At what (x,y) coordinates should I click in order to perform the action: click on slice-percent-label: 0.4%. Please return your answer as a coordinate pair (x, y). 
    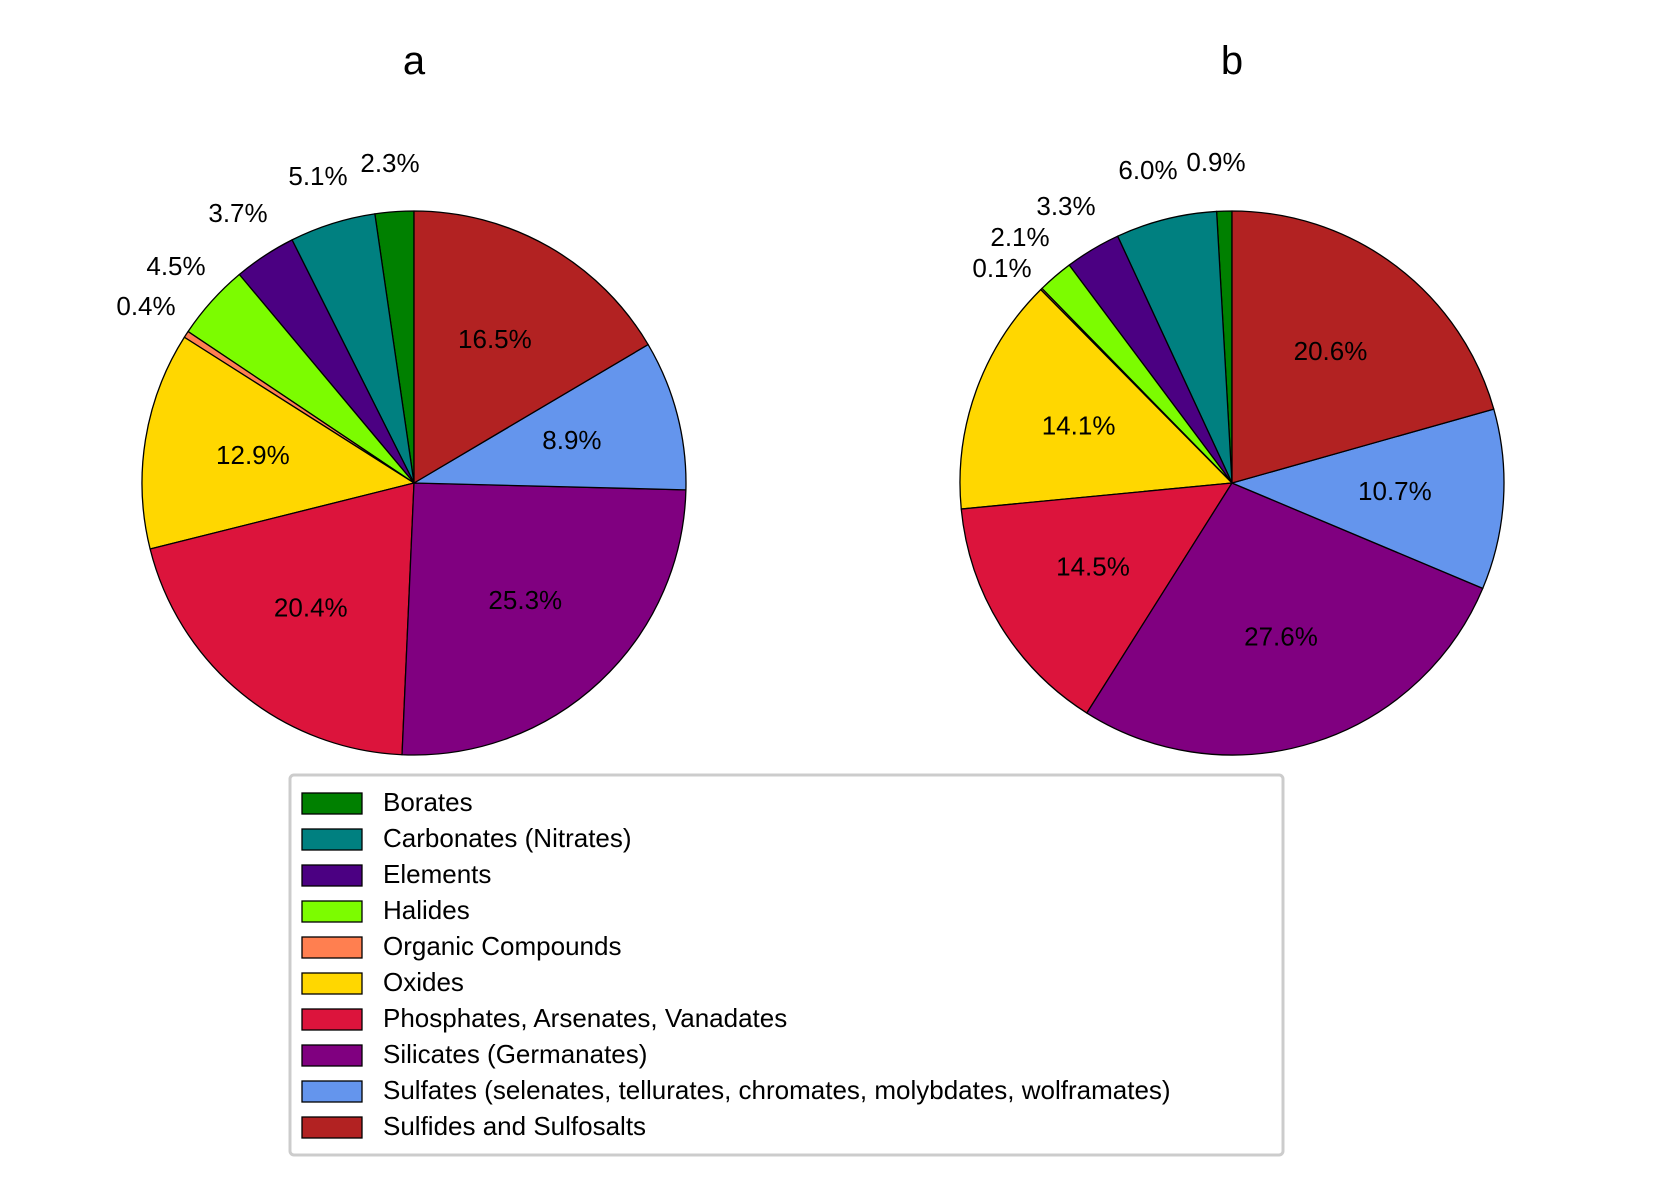
    Looking at the image, I should click on (145, 306).